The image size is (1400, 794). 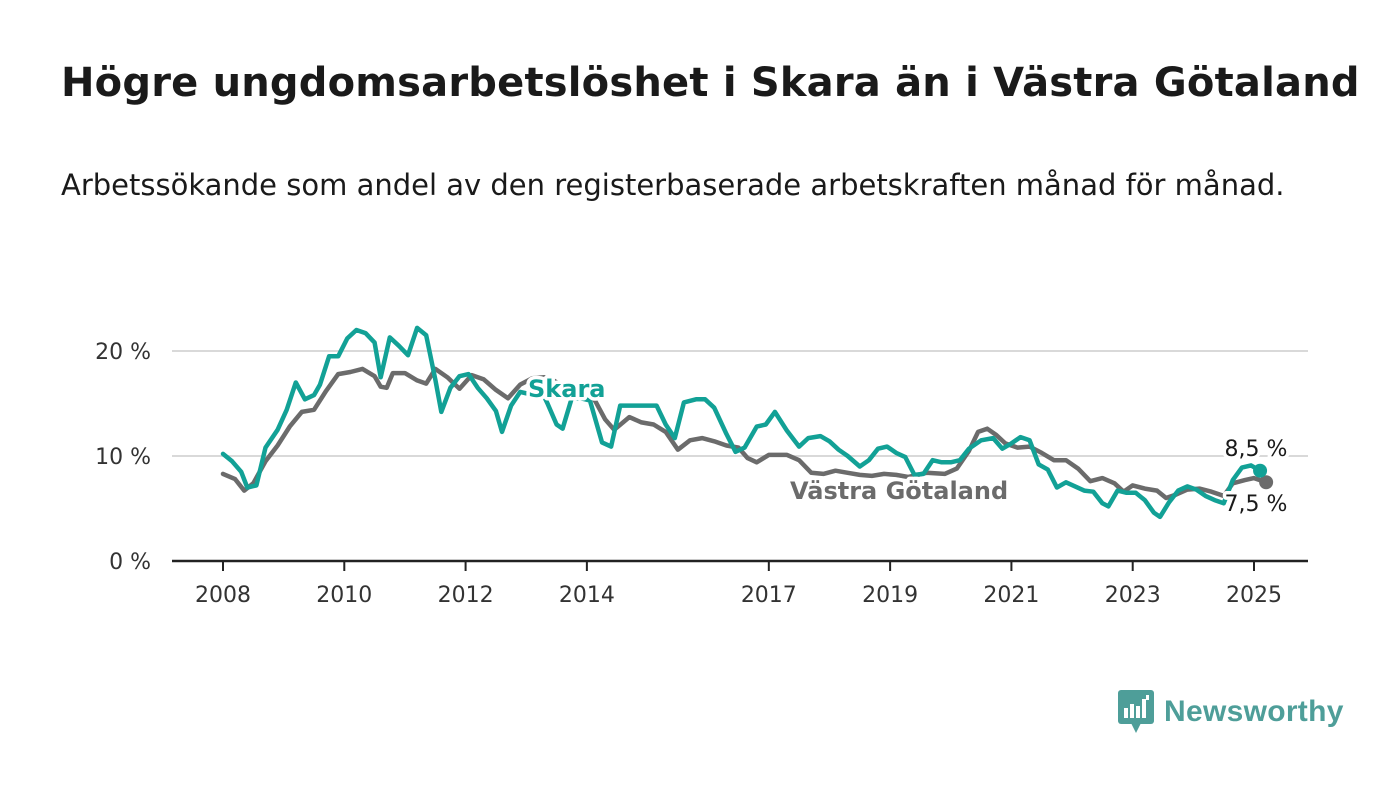 I want to click on x-tick-label: 2010, so click(x=344, y=595).